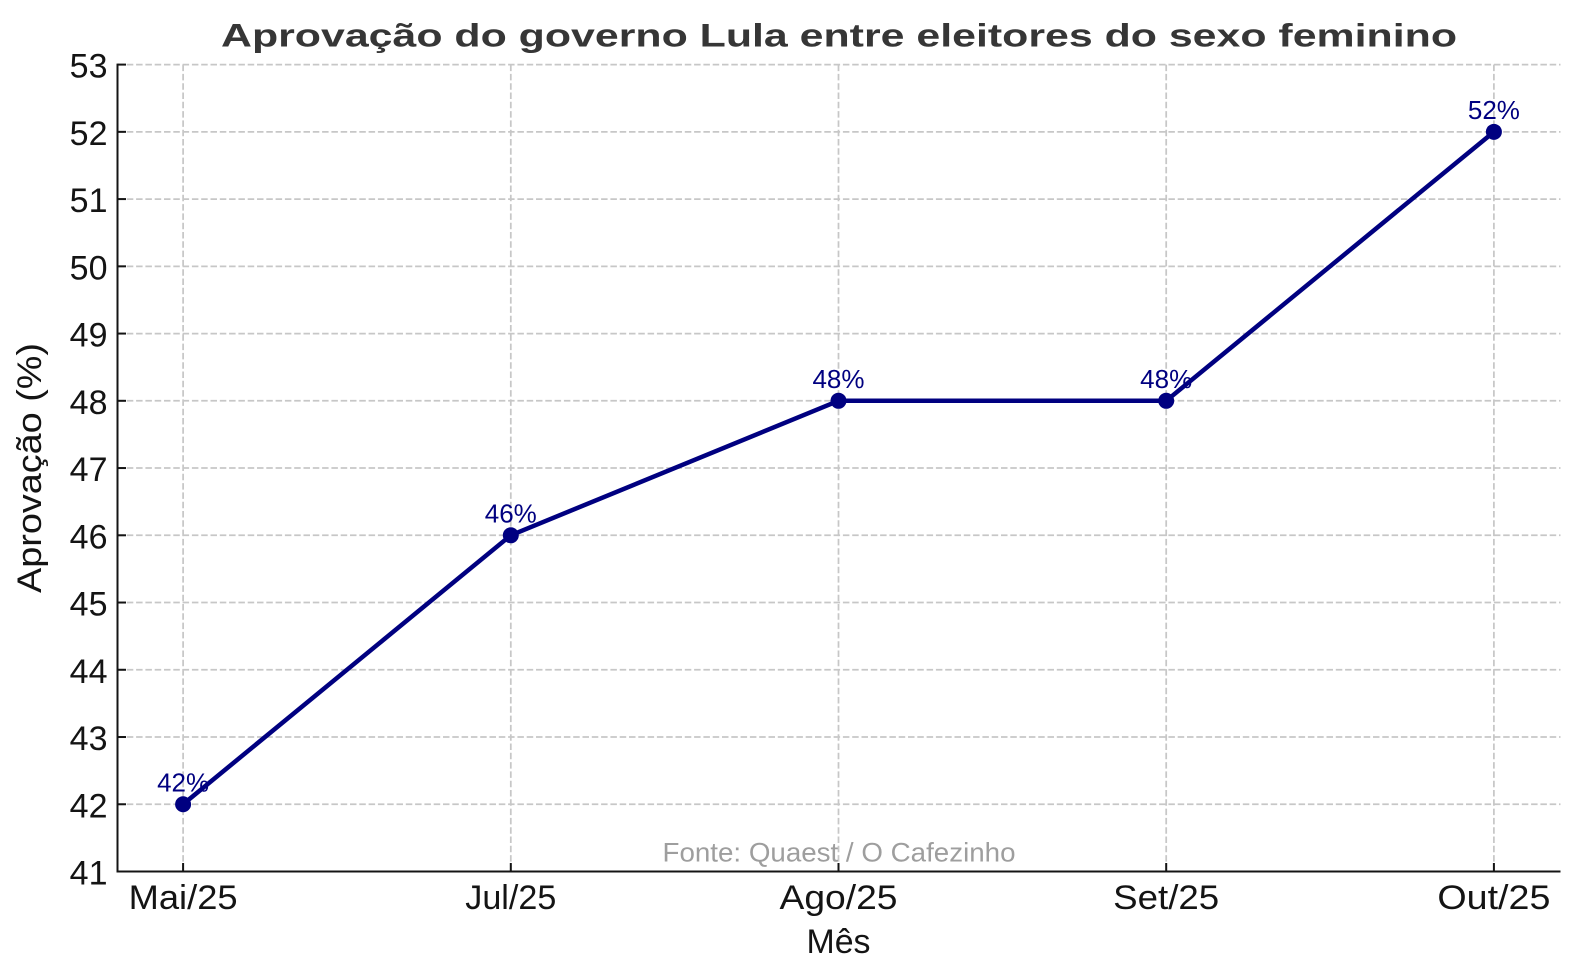  What do you see at coordinates (30, 468) in the screenshot?
I see `svg-text: Aprovação (%)` at bounding box center [30, 468].